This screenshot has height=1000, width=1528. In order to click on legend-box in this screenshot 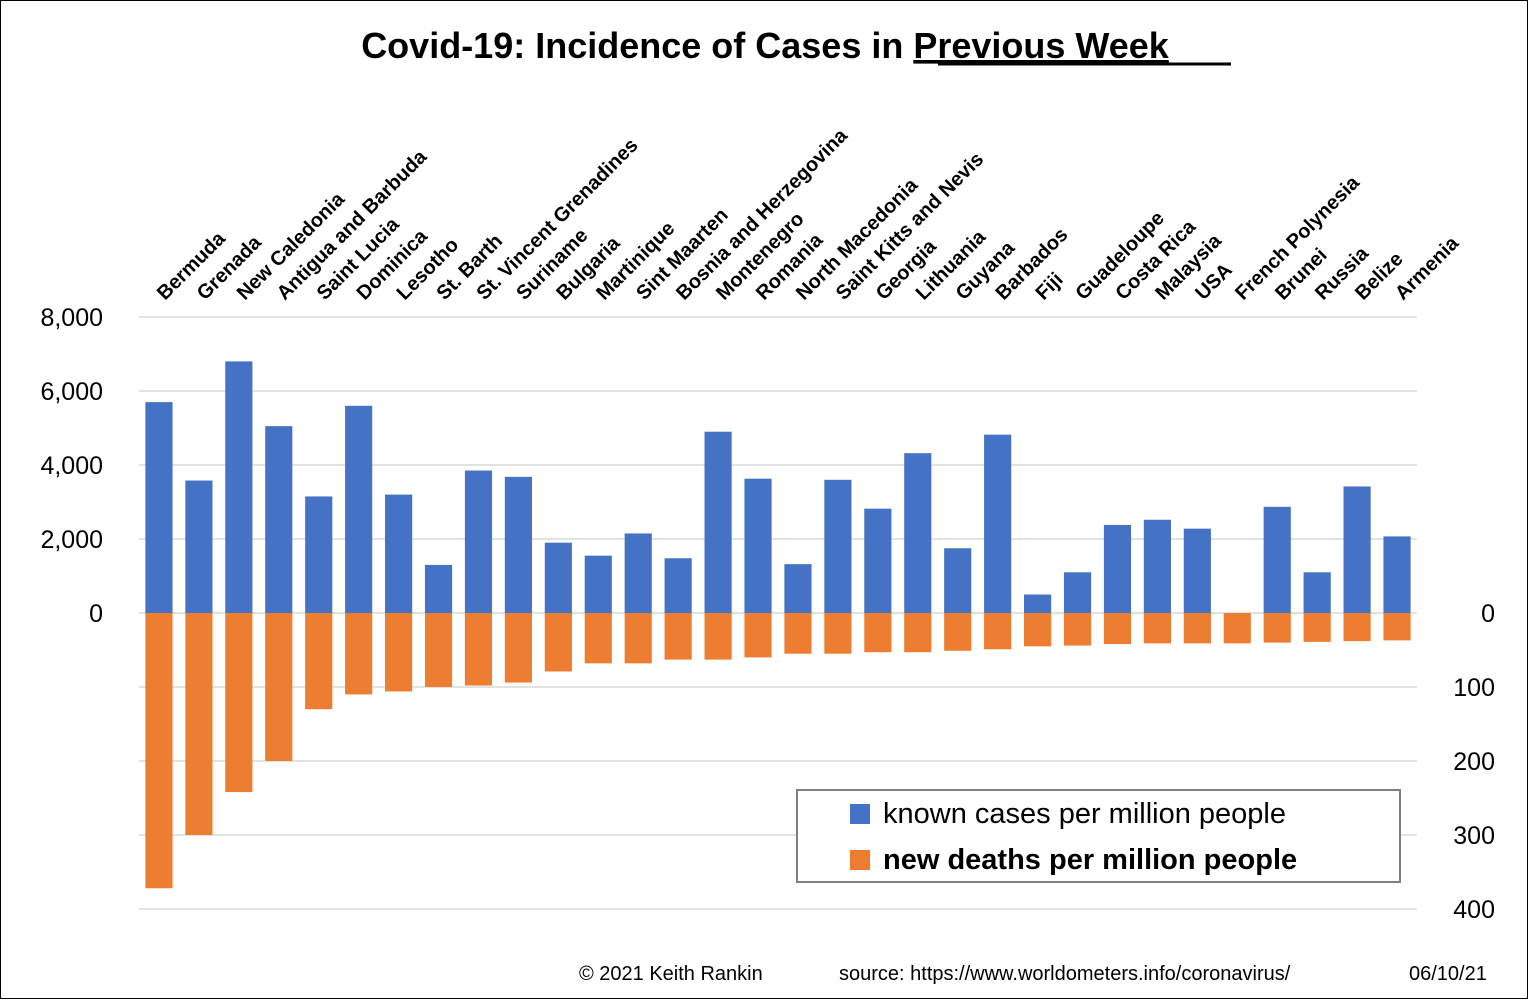, I will do `click(1098, 836)`.